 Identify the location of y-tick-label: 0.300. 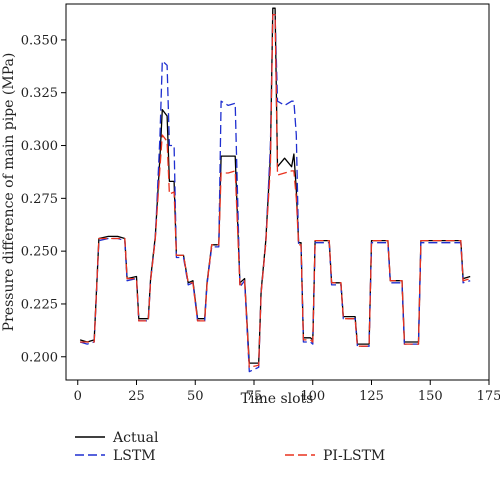
(39, 146).